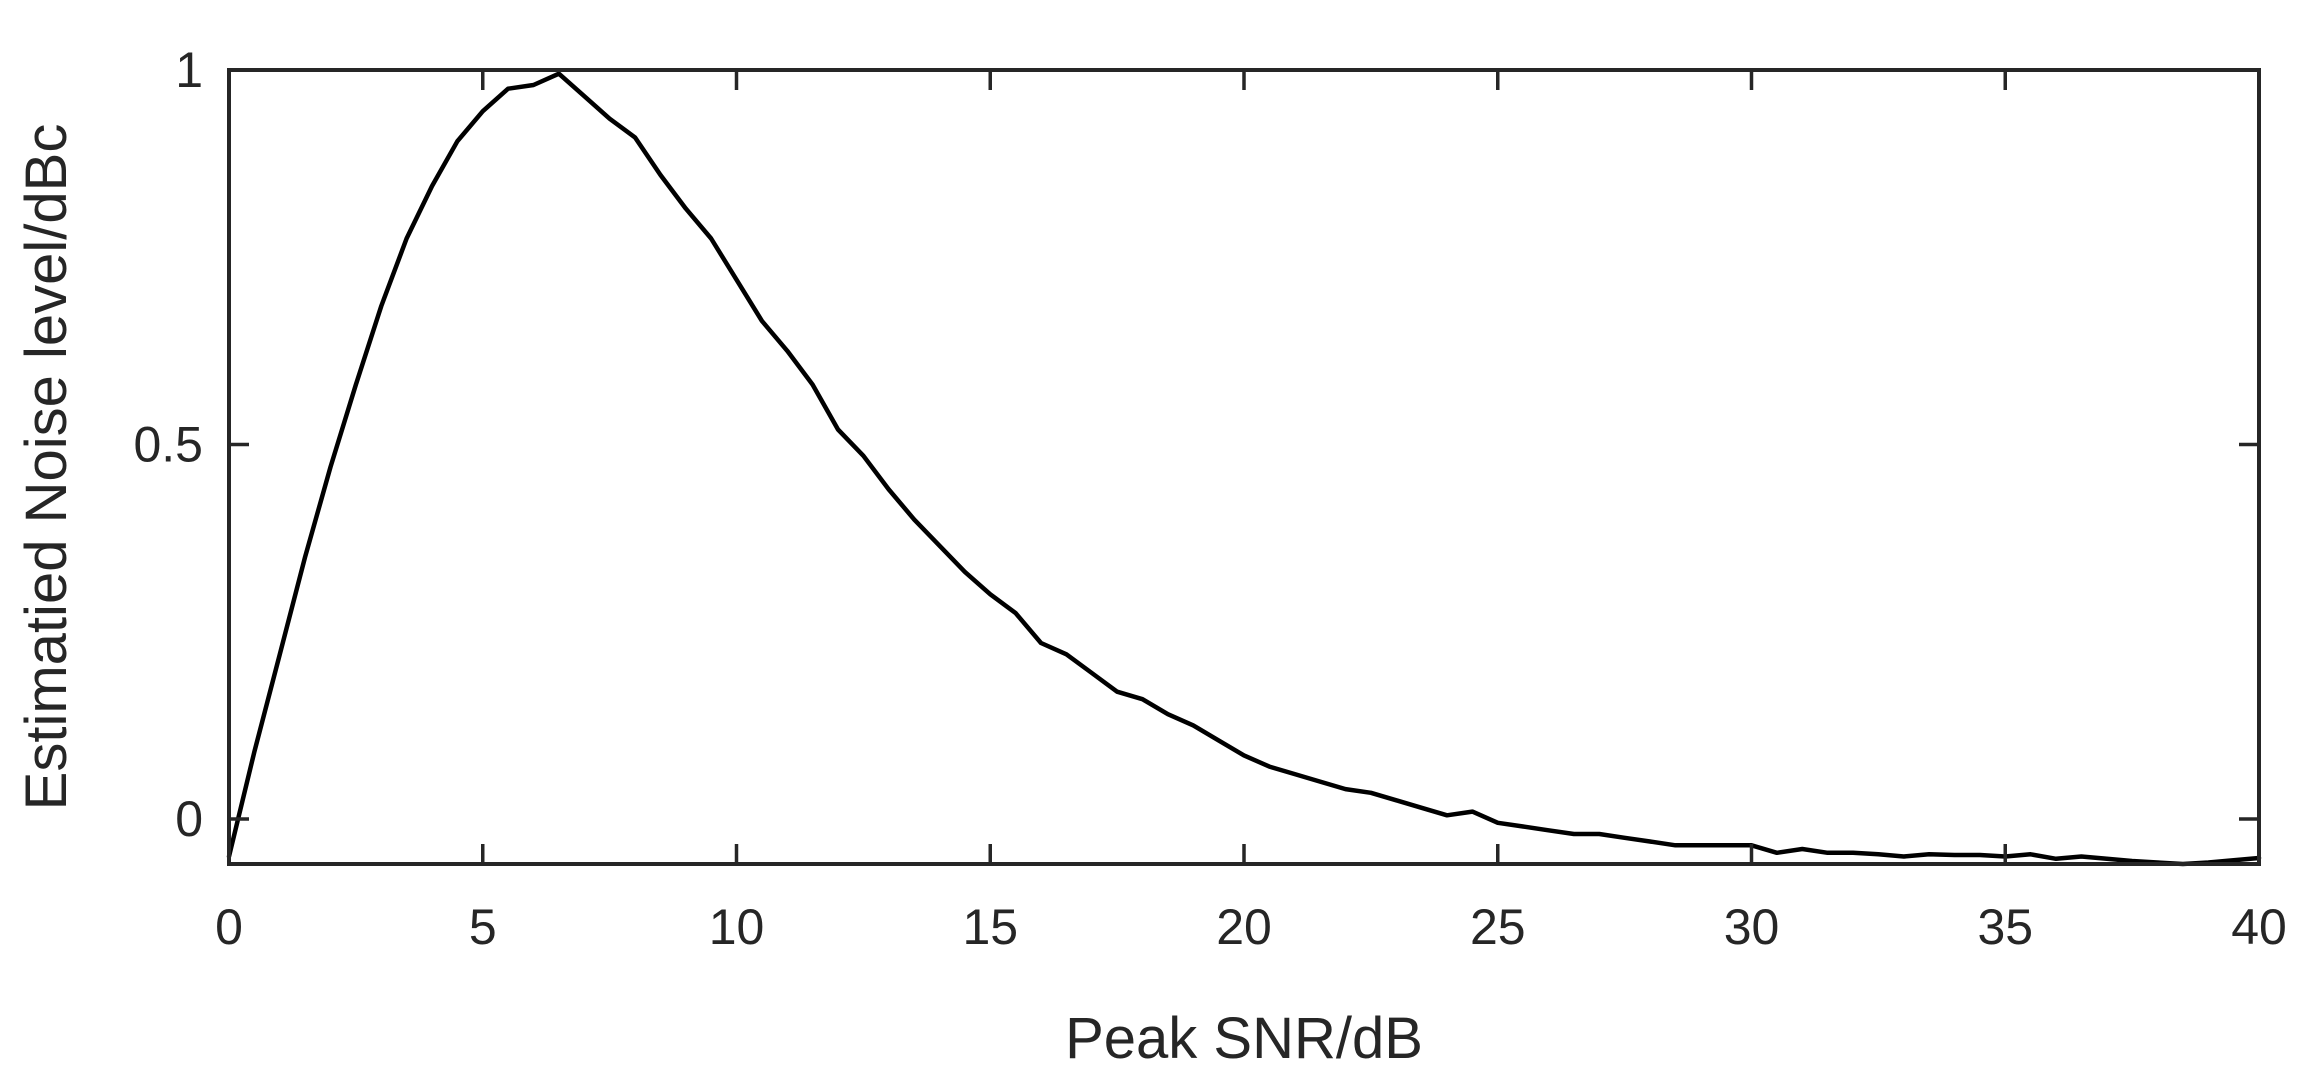 The image size is (2310, 1078). What do you see at coordinates (737, 927) in the screenshot?
I see `x-tick-label: 10` at bounding box center [737, 927].